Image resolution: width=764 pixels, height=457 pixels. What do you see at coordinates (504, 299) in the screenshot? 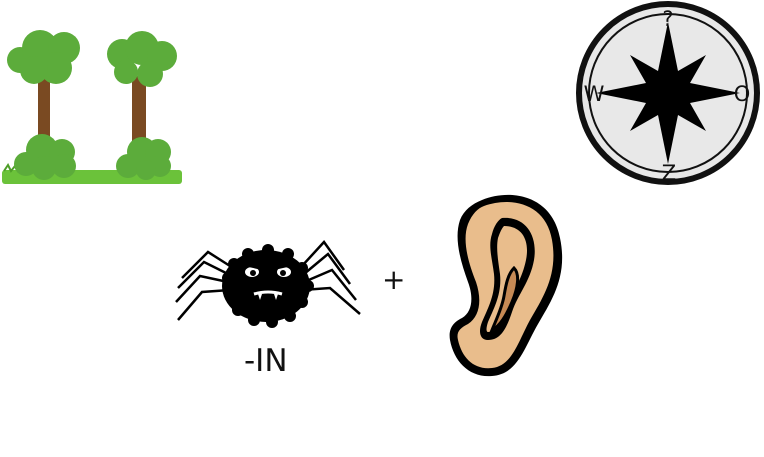
I see `ear-canal-shadow` at bounding box center [504, 299].